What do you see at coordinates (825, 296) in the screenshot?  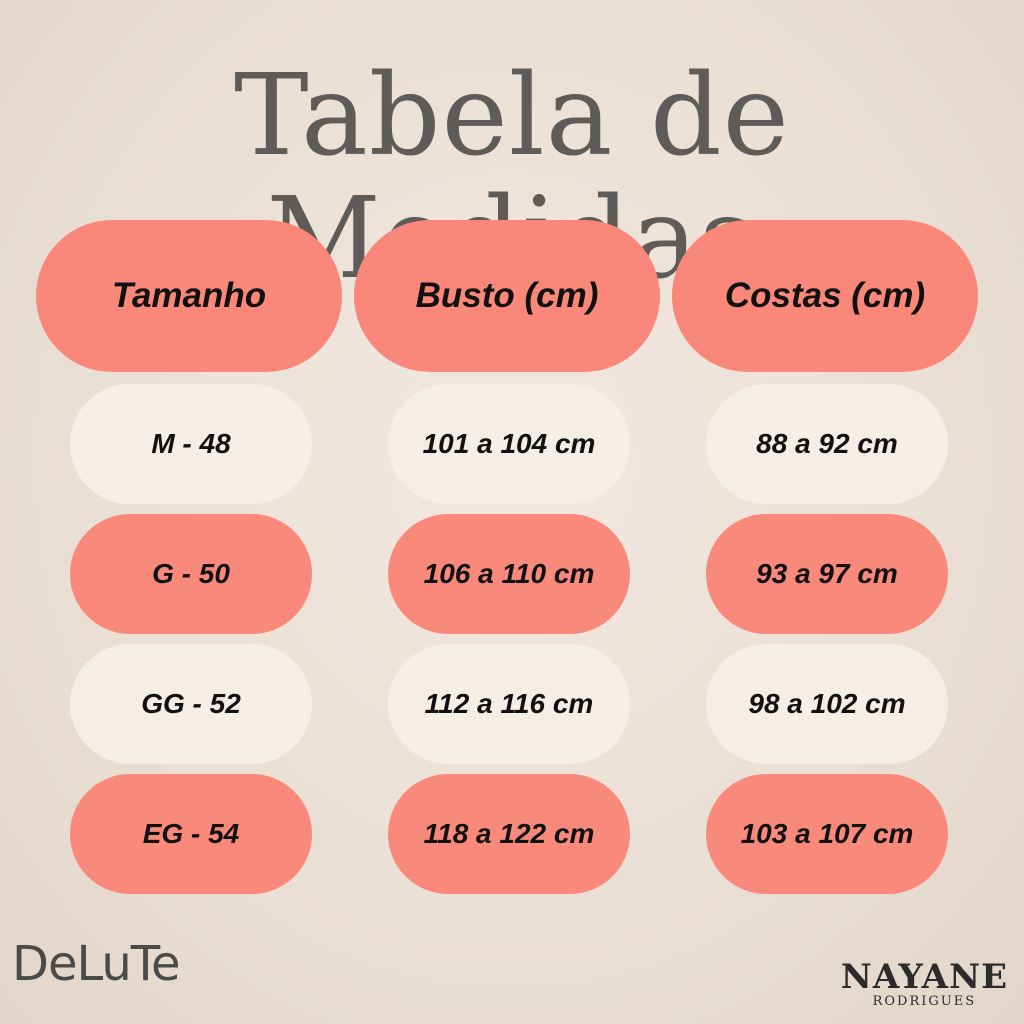 I see `header-costas: Costas (cm)` at bounding box center [825, 296].